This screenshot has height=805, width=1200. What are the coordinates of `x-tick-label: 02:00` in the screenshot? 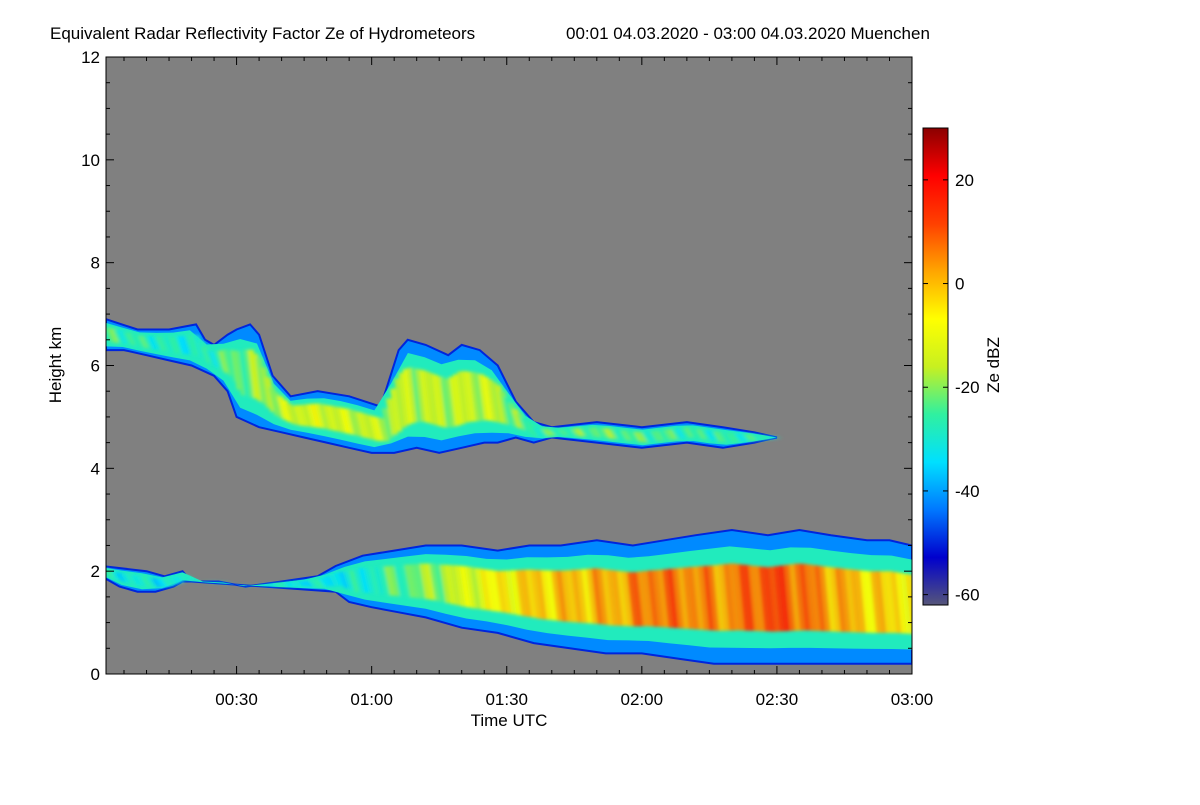 It's located at (642, 699).